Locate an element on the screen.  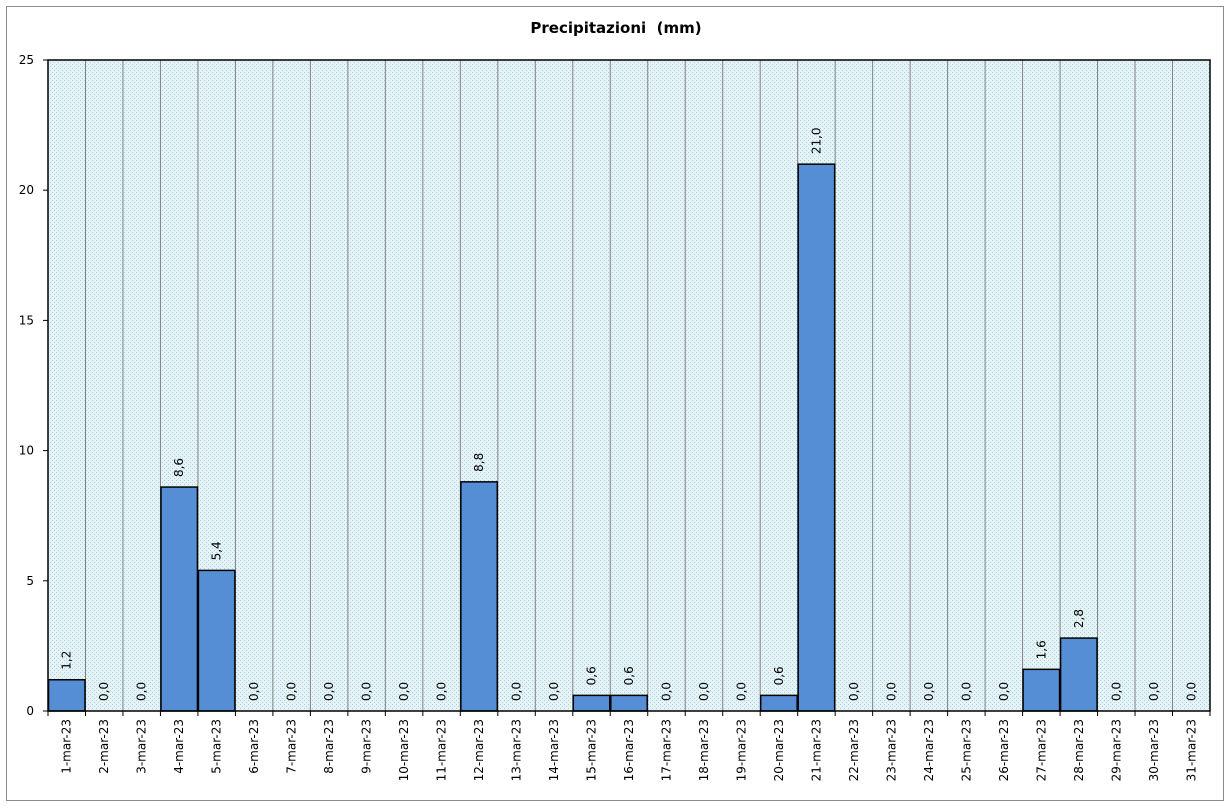
x-tick-label: 6-mar-23 is located at coordinates (254, 746).